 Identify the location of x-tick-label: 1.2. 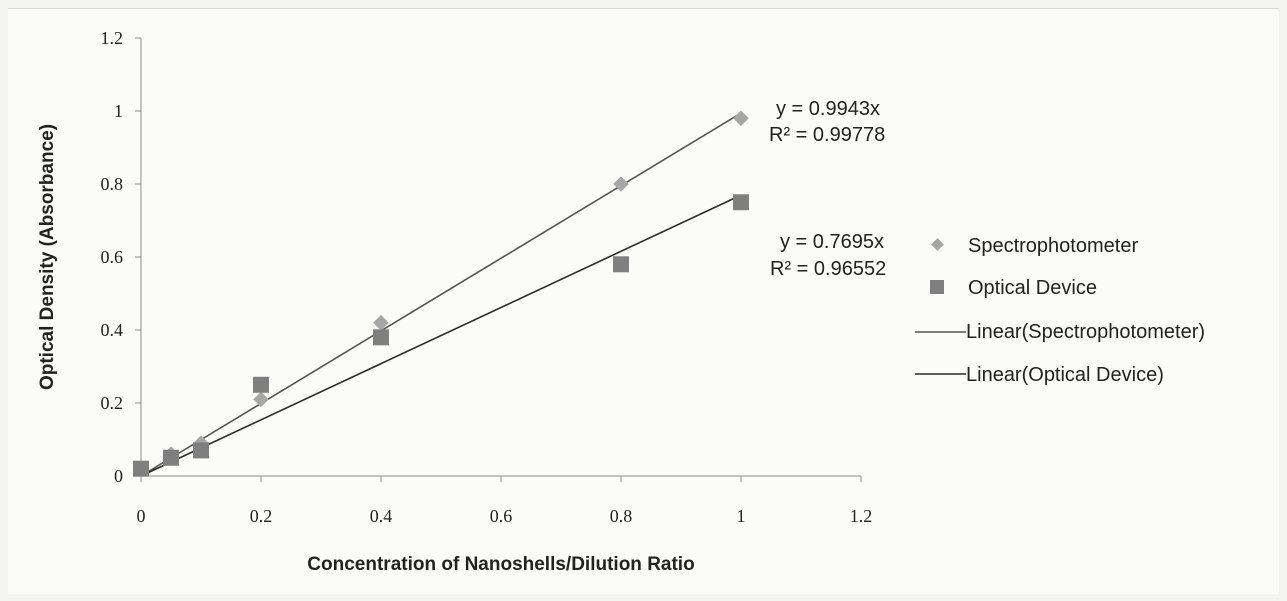
(861, 516).